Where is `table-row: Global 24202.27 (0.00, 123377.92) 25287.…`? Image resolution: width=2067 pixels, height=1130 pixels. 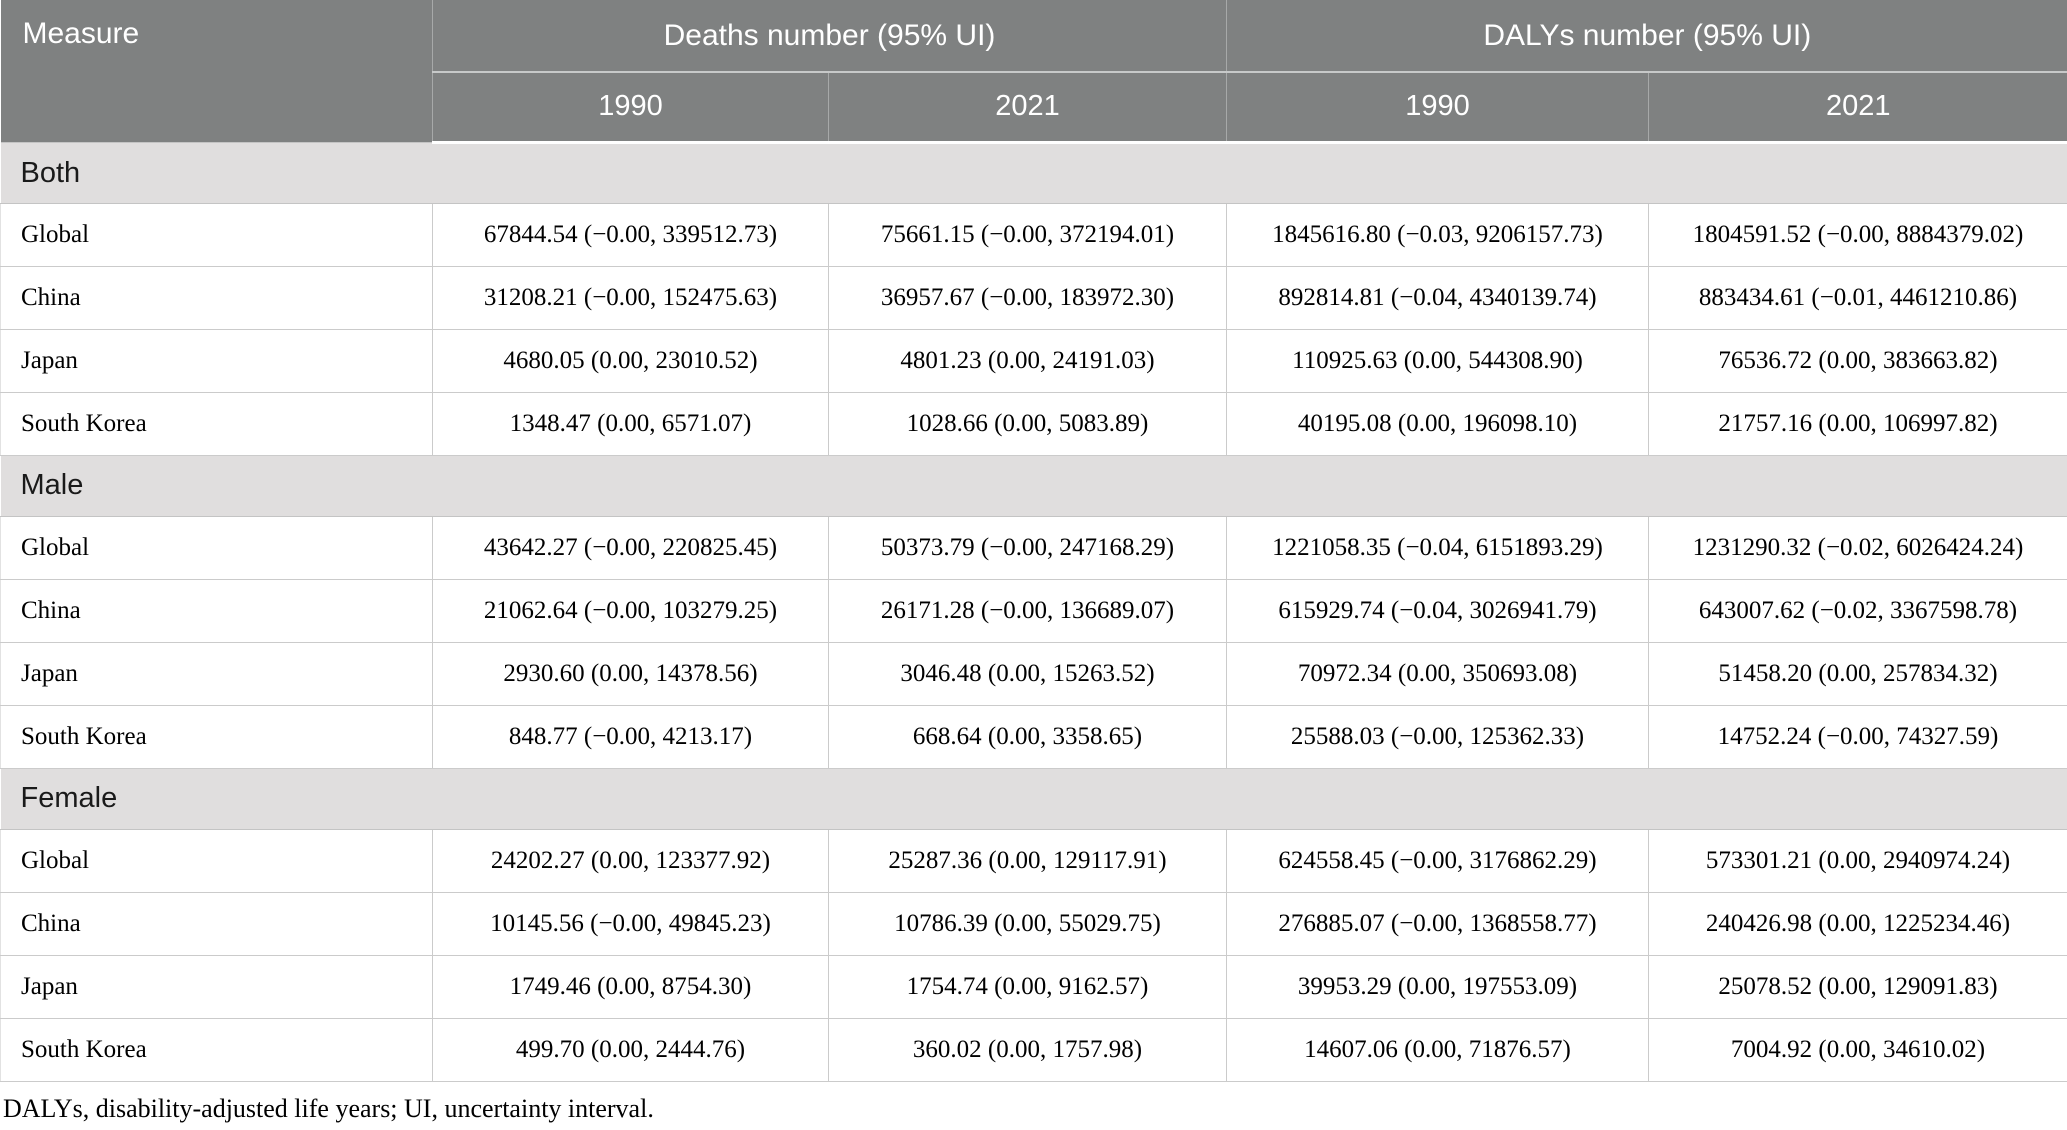 table-row: Global 24202.27 (0.00, 123377.92) 25287.… is located at coordinates (1033, 860).